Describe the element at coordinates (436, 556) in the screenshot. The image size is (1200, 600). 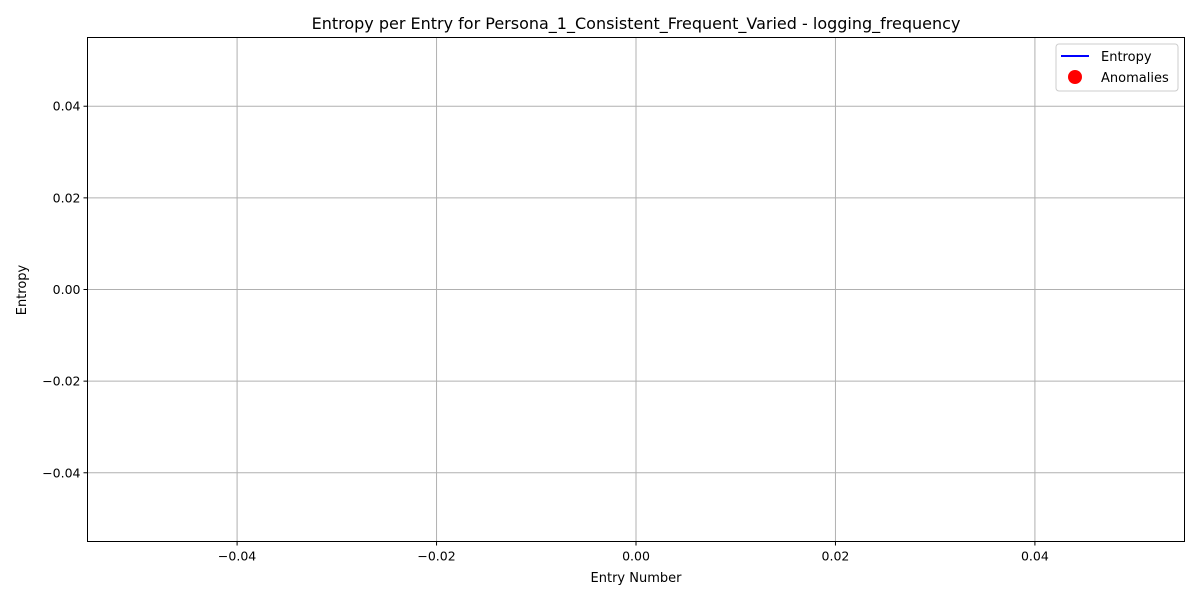
I see `x-tick-label: −0.02` at that location.